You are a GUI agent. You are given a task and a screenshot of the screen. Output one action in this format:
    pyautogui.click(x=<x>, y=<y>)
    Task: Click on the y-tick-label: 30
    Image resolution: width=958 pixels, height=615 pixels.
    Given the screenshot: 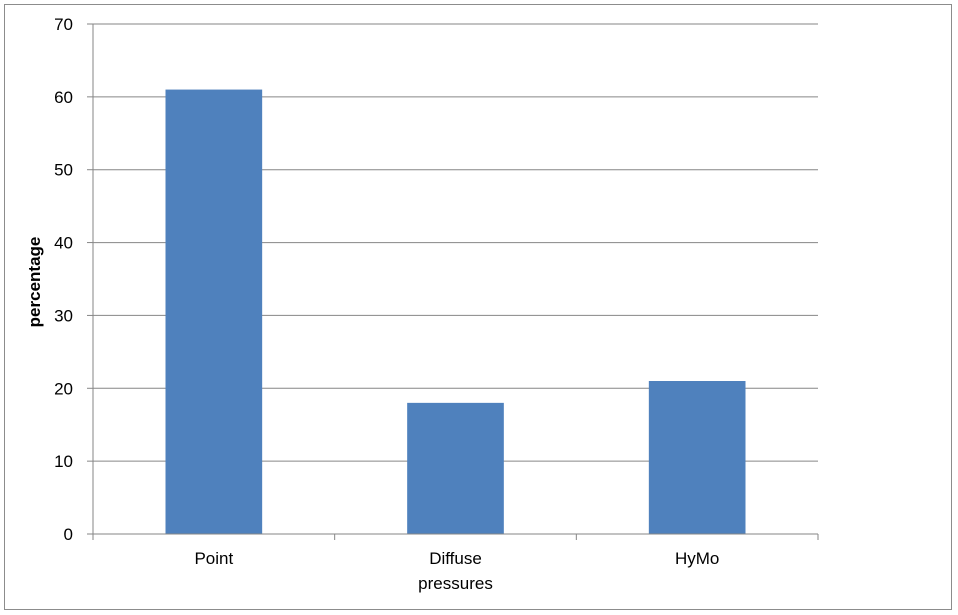 What is the action you would take?
    pyautogui.click(x=63, y=315)
    